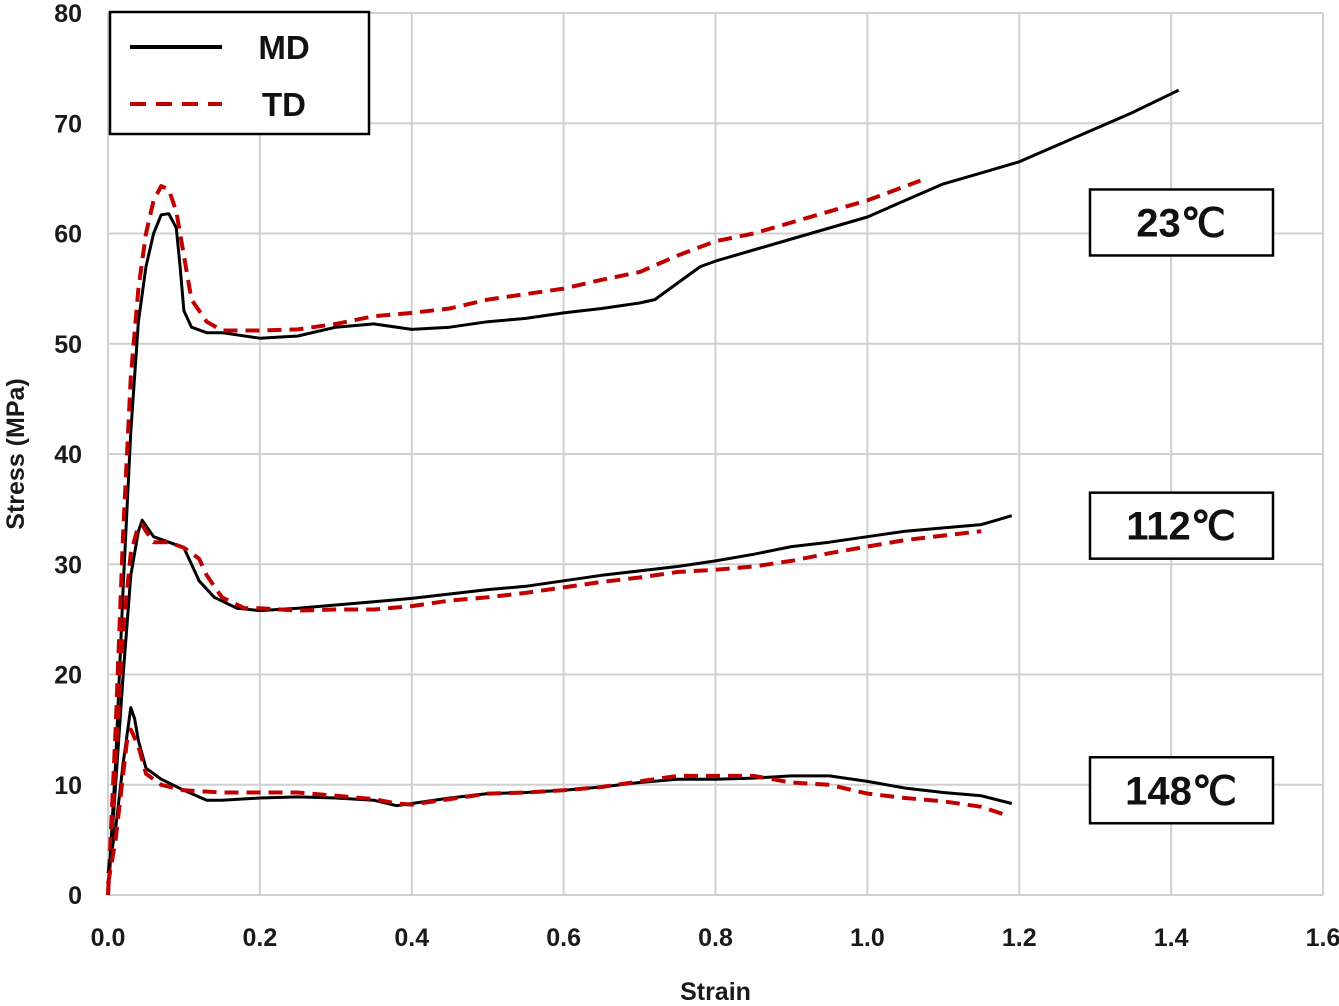 Image resolution: width=1339 pixels, height=1006 pixels. What do you see at coordinates (68, 786) in the screenshot?
I see `y-tick-label: 10` at bounding box center [68, 786].